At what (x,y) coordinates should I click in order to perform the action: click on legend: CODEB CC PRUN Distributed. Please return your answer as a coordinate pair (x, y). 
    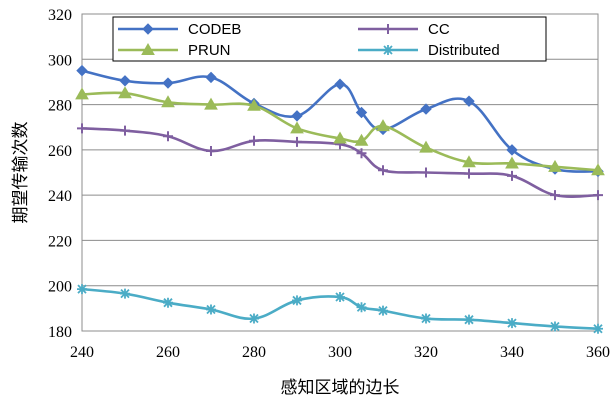
    Looking at the image, I should click on (329, 39).